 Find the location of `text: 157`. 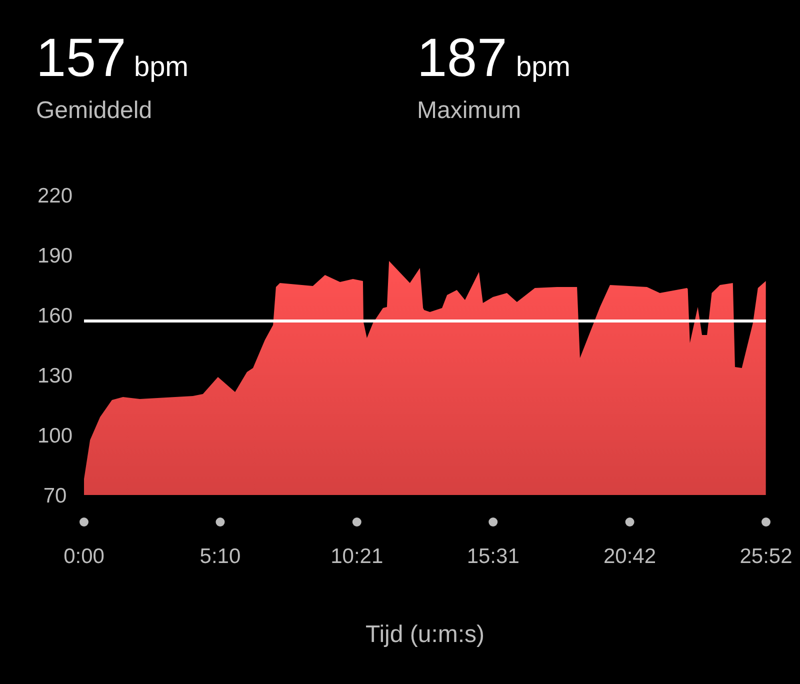

text: 157 is located at coordinates (81, 58).